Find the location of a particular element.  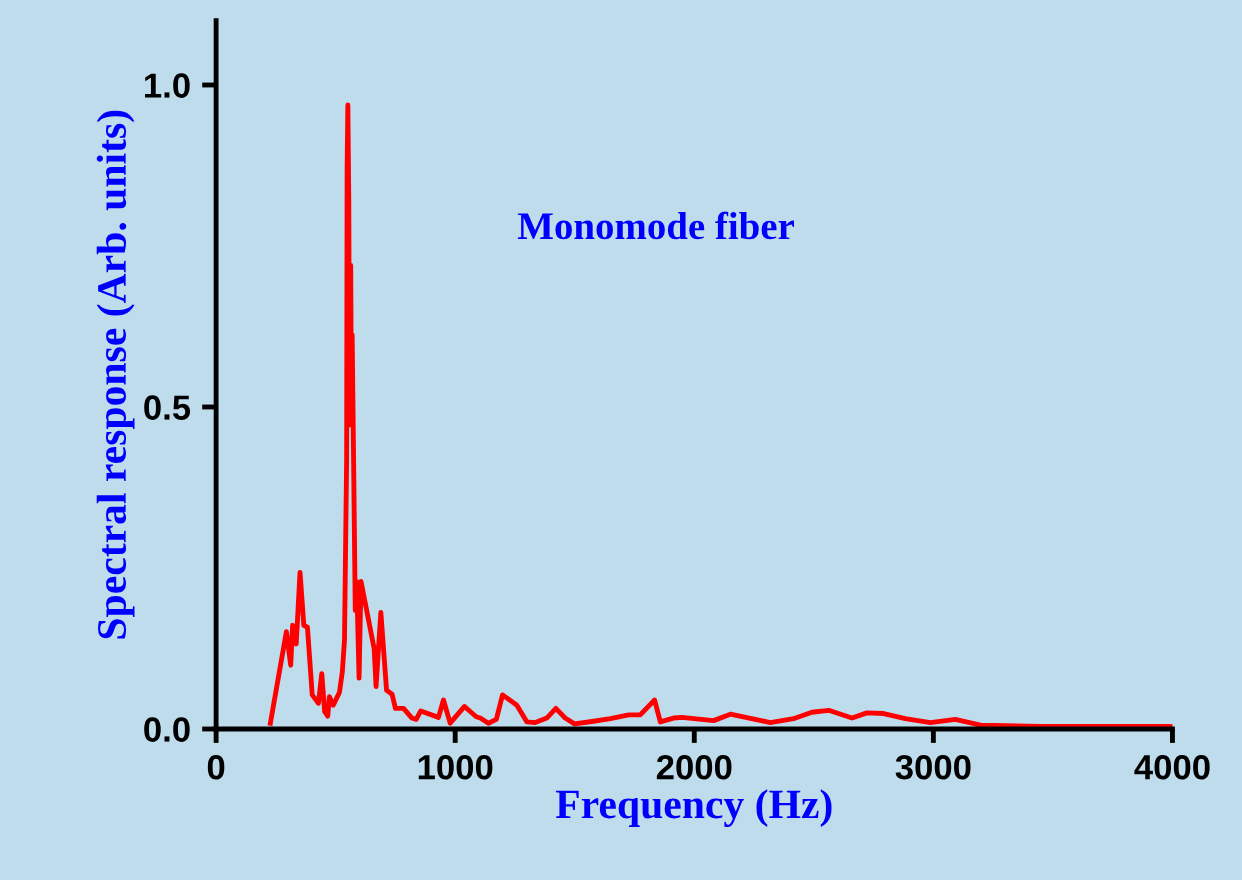

x-tick-label: 2000 is located at coordinates (694, 767).